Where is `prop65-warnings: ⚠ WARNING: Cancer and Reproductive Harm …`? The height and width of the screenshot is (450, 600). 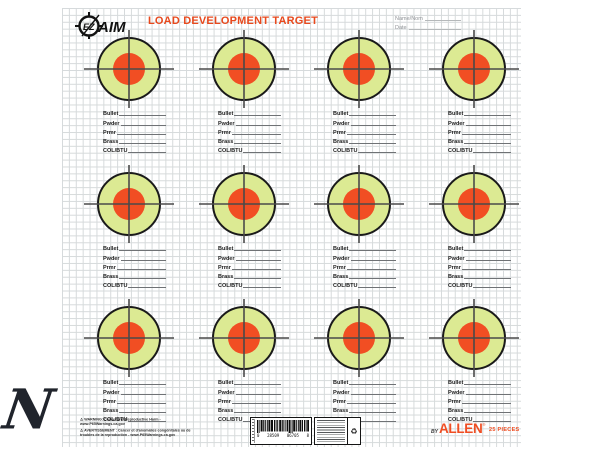 prop65-warnings: ⚠ WARNING: Cancer and Reproductive Harm … is located at coordinates (140, 433).